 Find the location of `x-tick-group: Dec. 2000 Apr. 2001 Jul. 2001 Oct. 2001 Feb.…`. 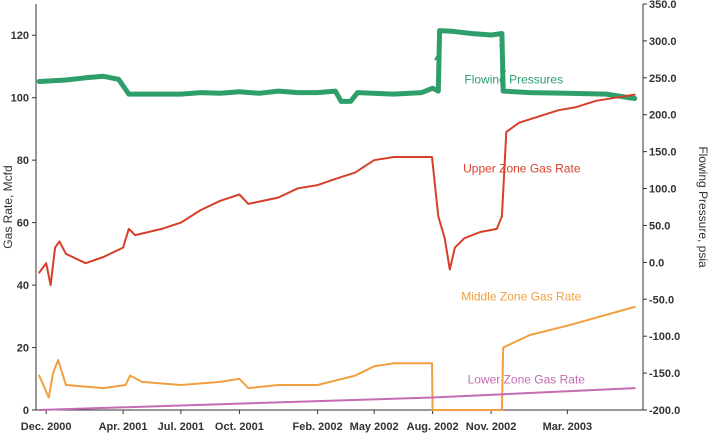

x-tick-group: Dec. 2000 Apr. 2001 Jul. 2001 Oct. 2001 Feb.… is located at coordinates (306, 421).